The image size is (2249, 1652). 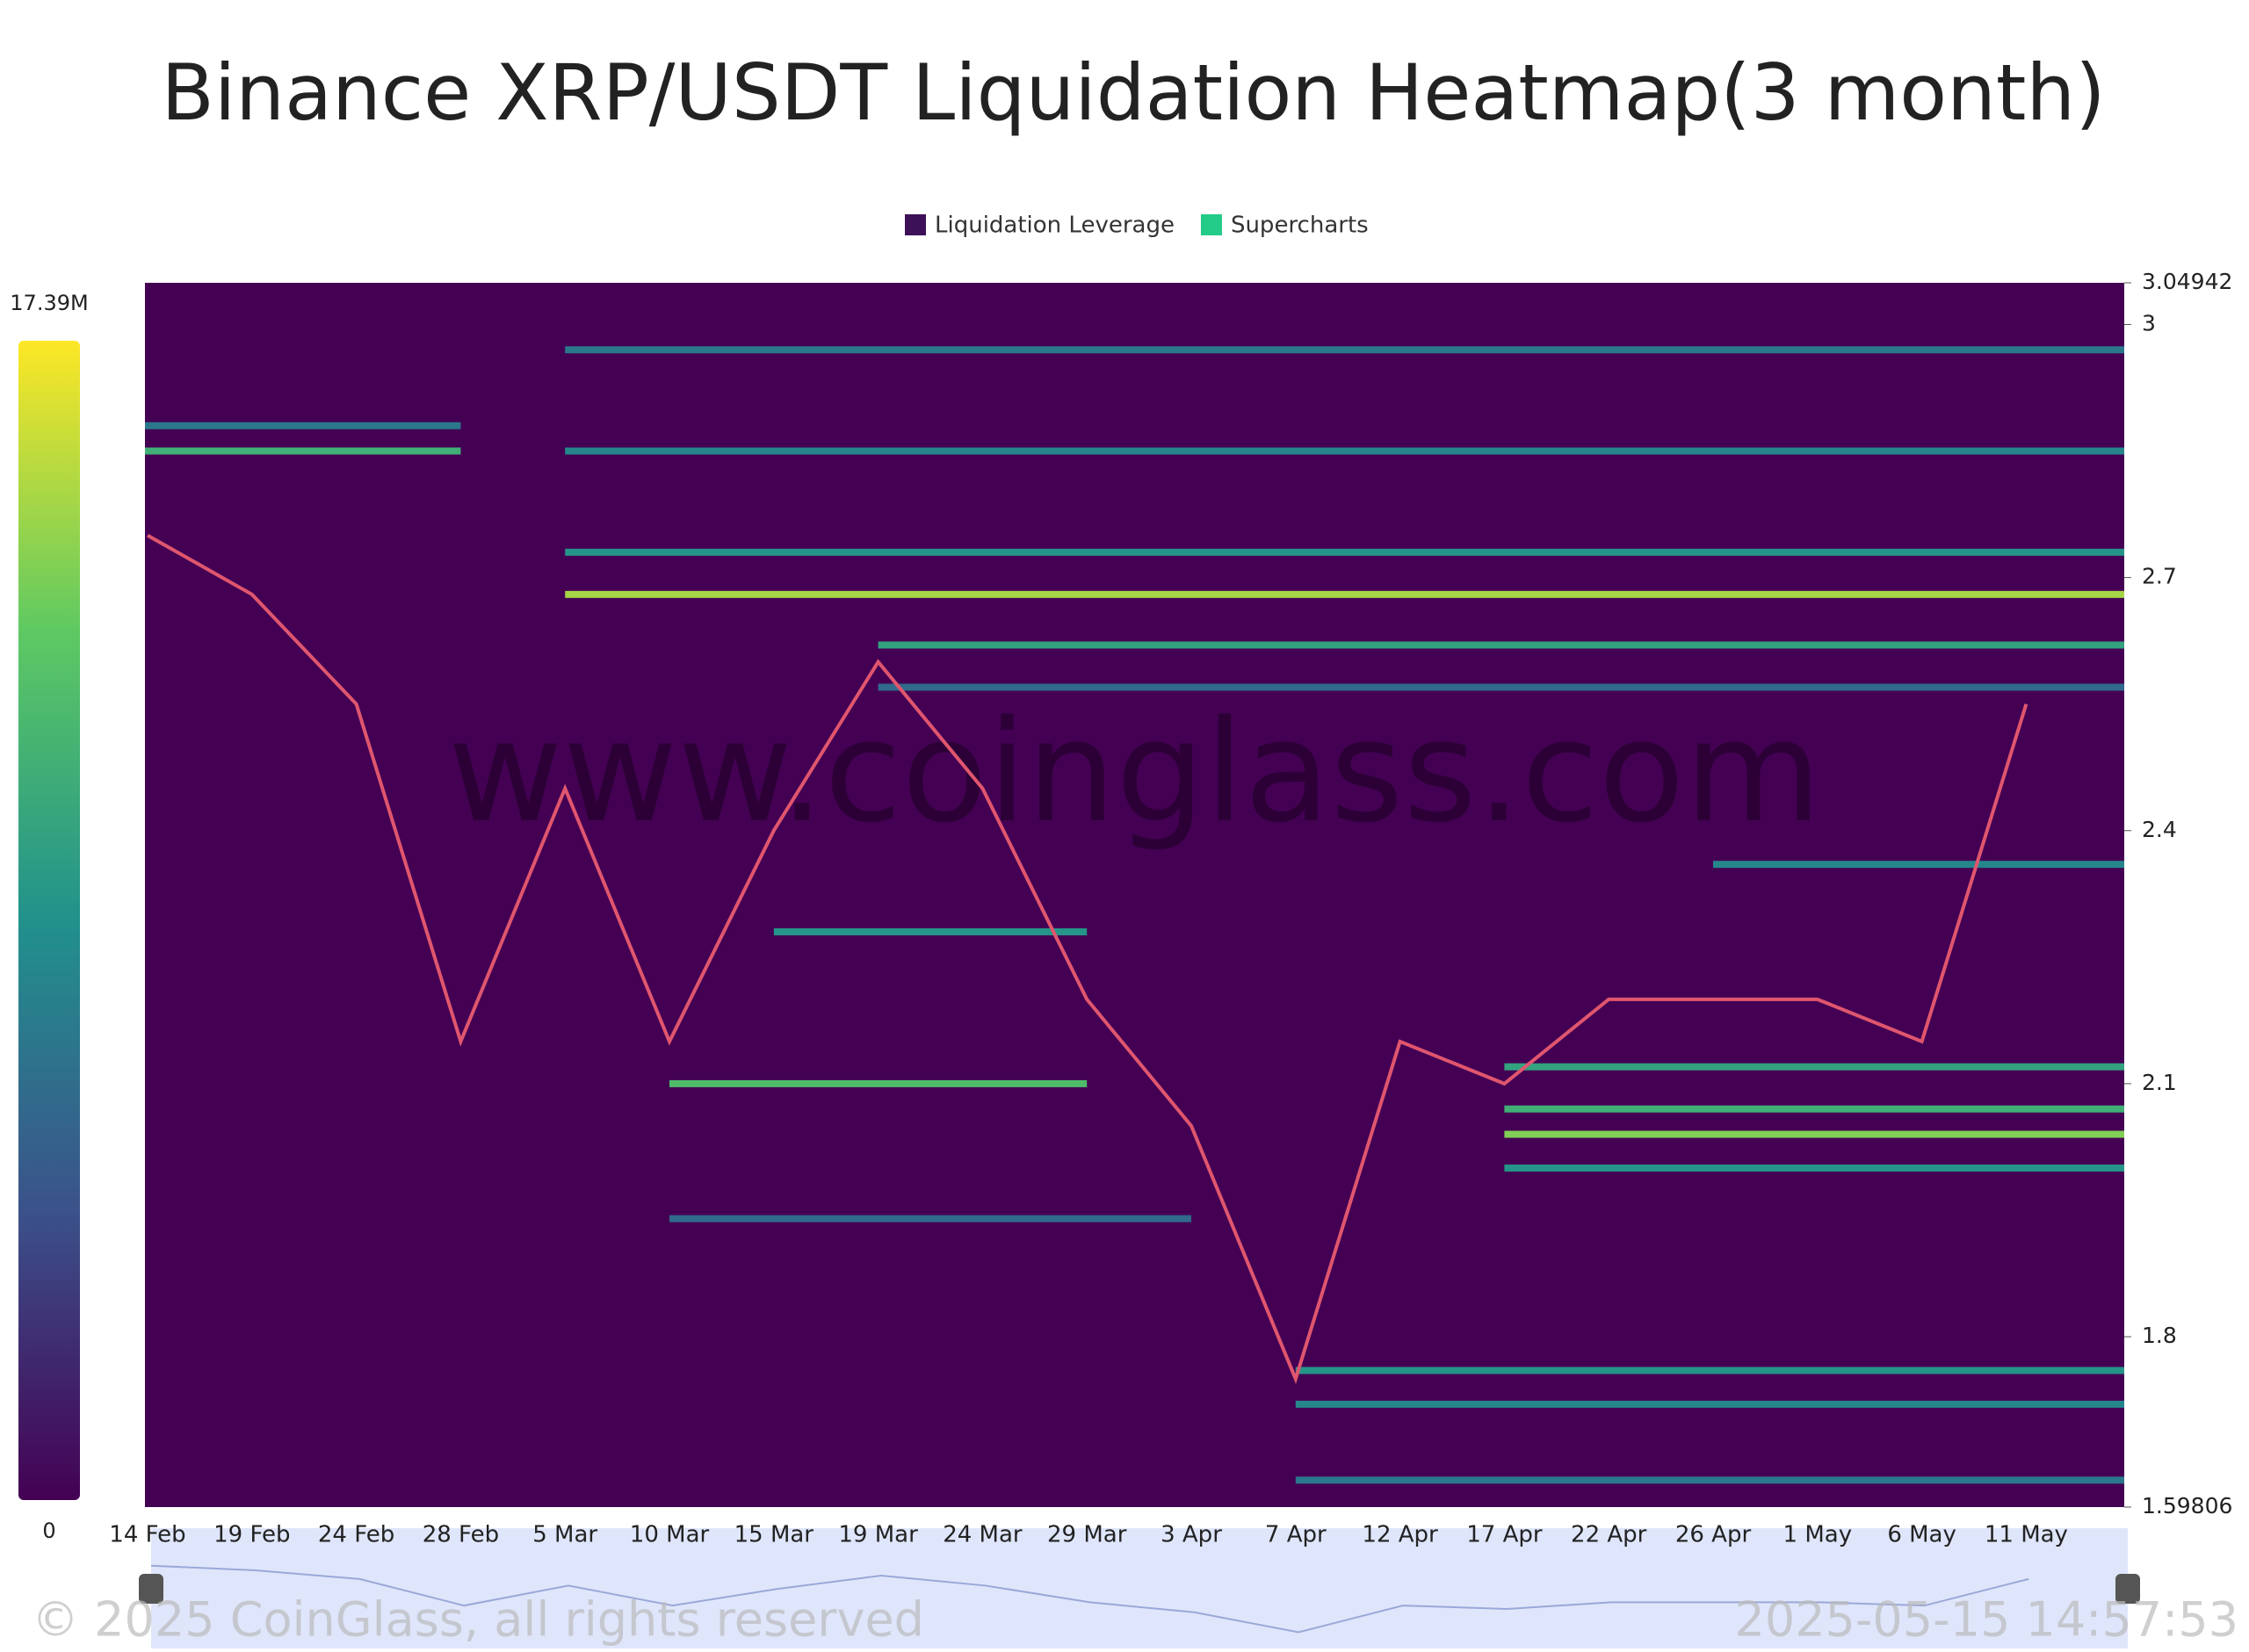 I want to click on x-tick-label: 26 Apr, so click(x=1713, y=1535).